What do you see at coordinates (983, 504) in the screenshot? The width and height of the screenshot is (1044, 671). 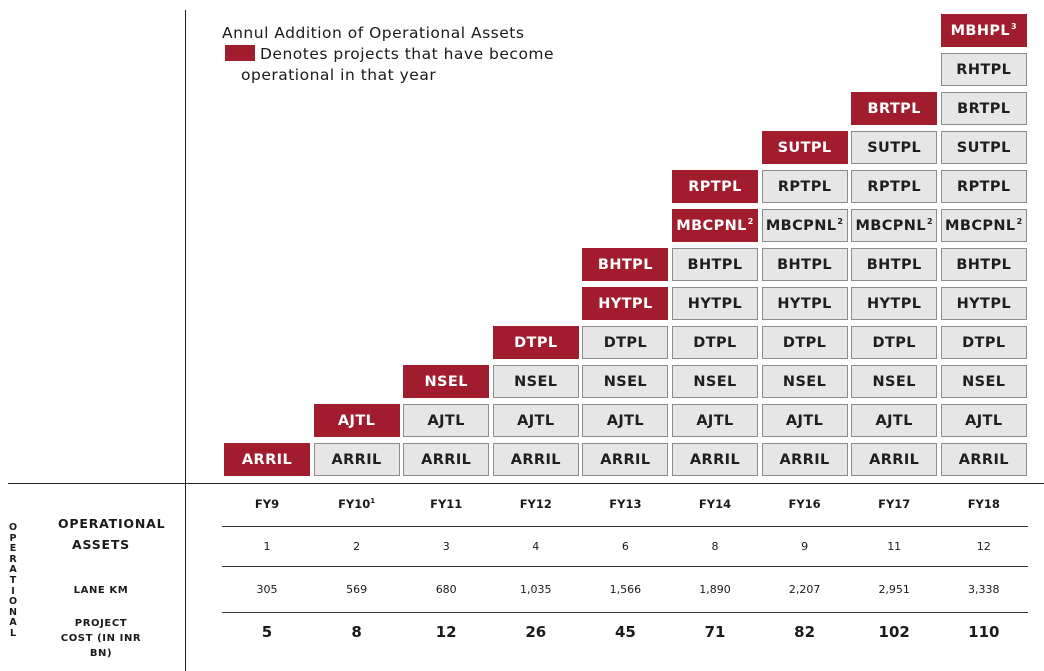 I see `year-label-fy18: FY18` at bounding box center [983, 504].